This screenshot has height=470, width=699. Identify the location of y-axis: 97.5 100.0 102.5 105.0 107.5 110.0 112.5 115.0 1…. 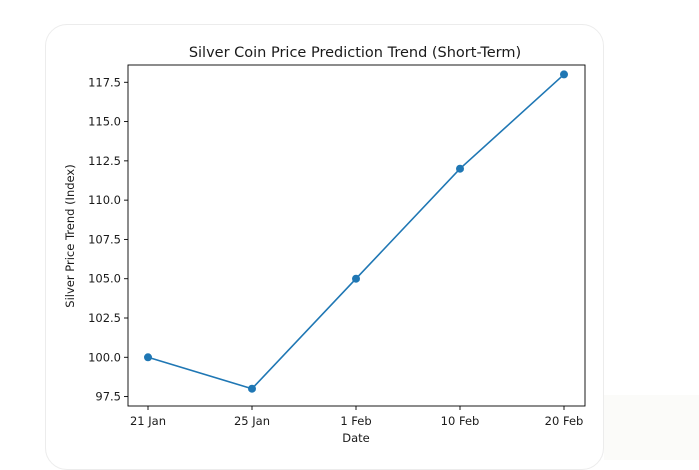
(108, 239).